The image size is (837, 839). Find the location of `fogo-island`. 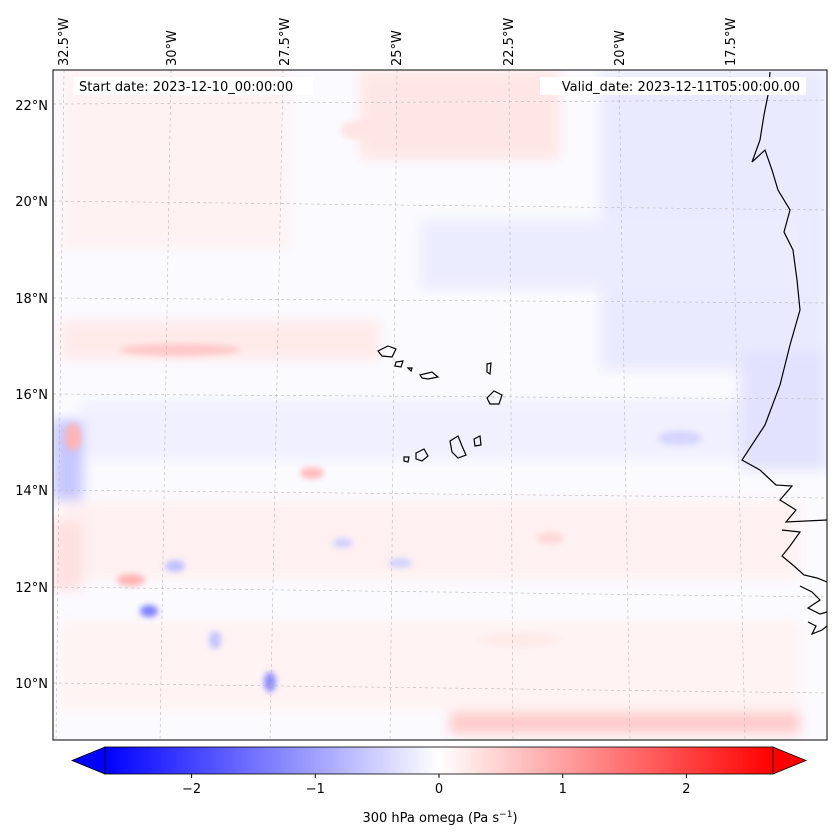

fogo-island is located at coordinates (422, 455).